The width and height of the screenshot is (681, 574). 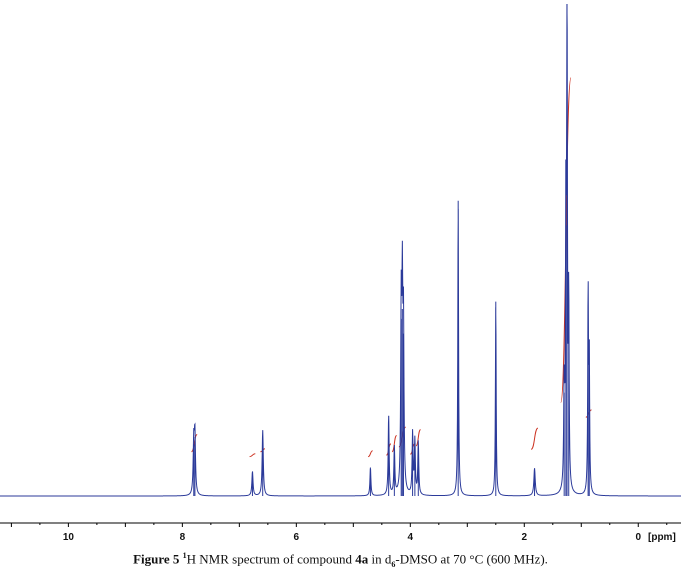 I want to click on x-tick-label: 4, so click(x=411, y=537).